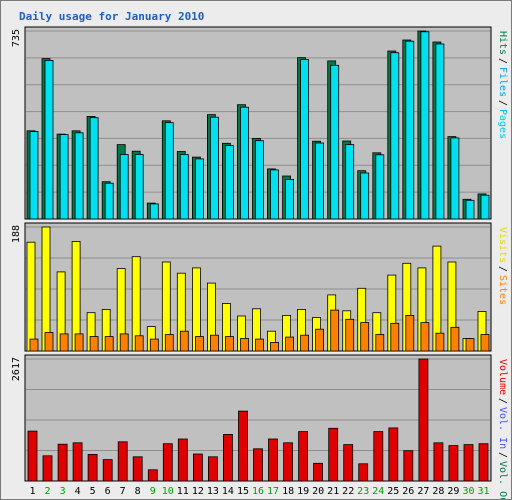  What do you see at coordinates (243, 491) in the screenshot?
I see `day-label-15: 15` at bounding box center [243, 491].